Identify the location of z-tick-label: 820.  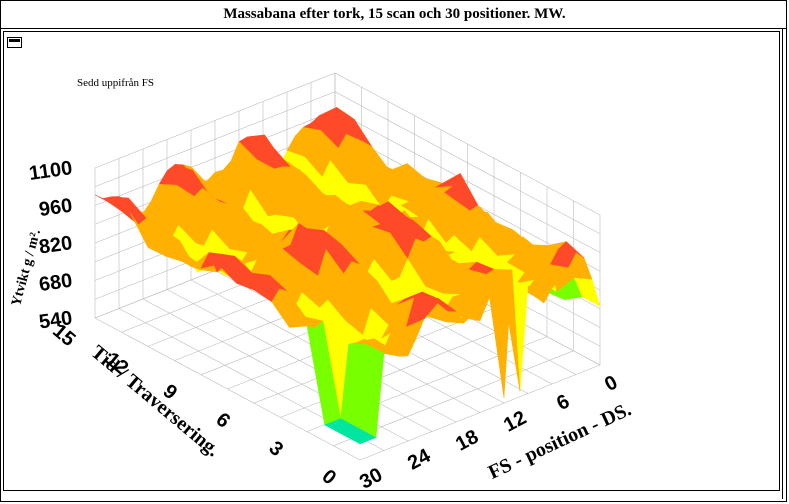
(56, 245).